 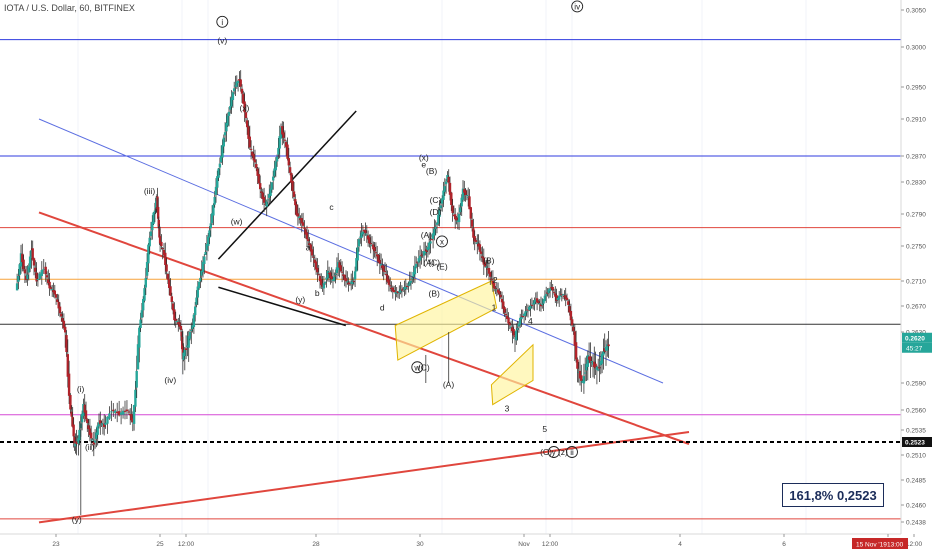 I want to click on wave-label: w, so click(x=416, y=367).